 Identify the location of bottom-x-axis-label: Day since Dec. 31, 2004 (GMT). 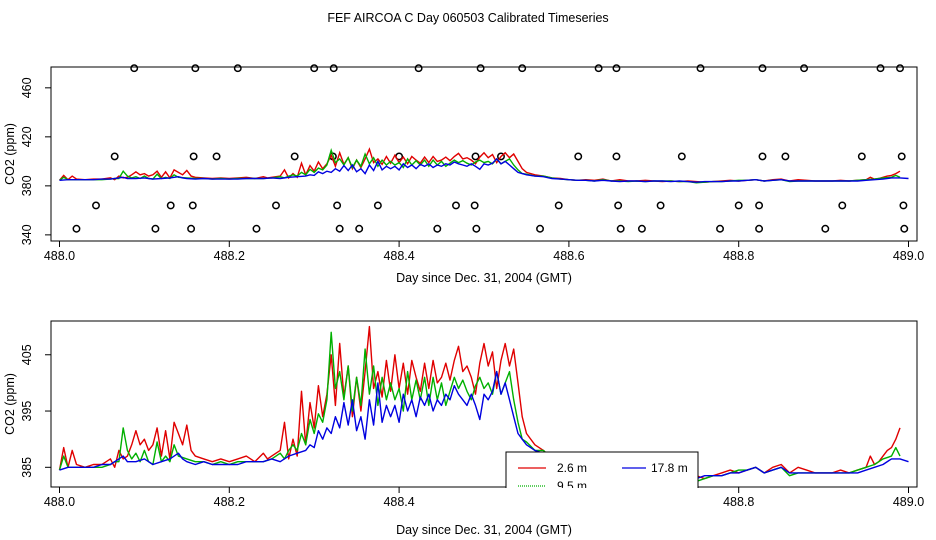
(484, 530).